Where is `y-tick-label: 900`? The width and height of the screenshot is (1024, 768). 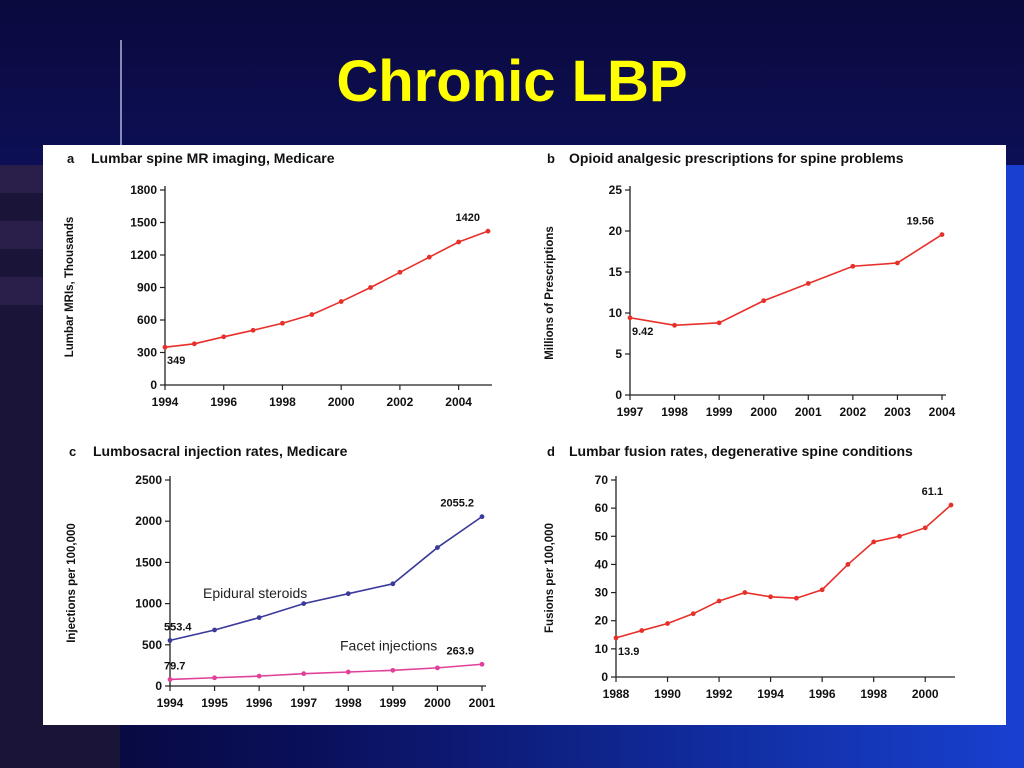
y-tick-label: 900 is located at coordinates (147, 288).